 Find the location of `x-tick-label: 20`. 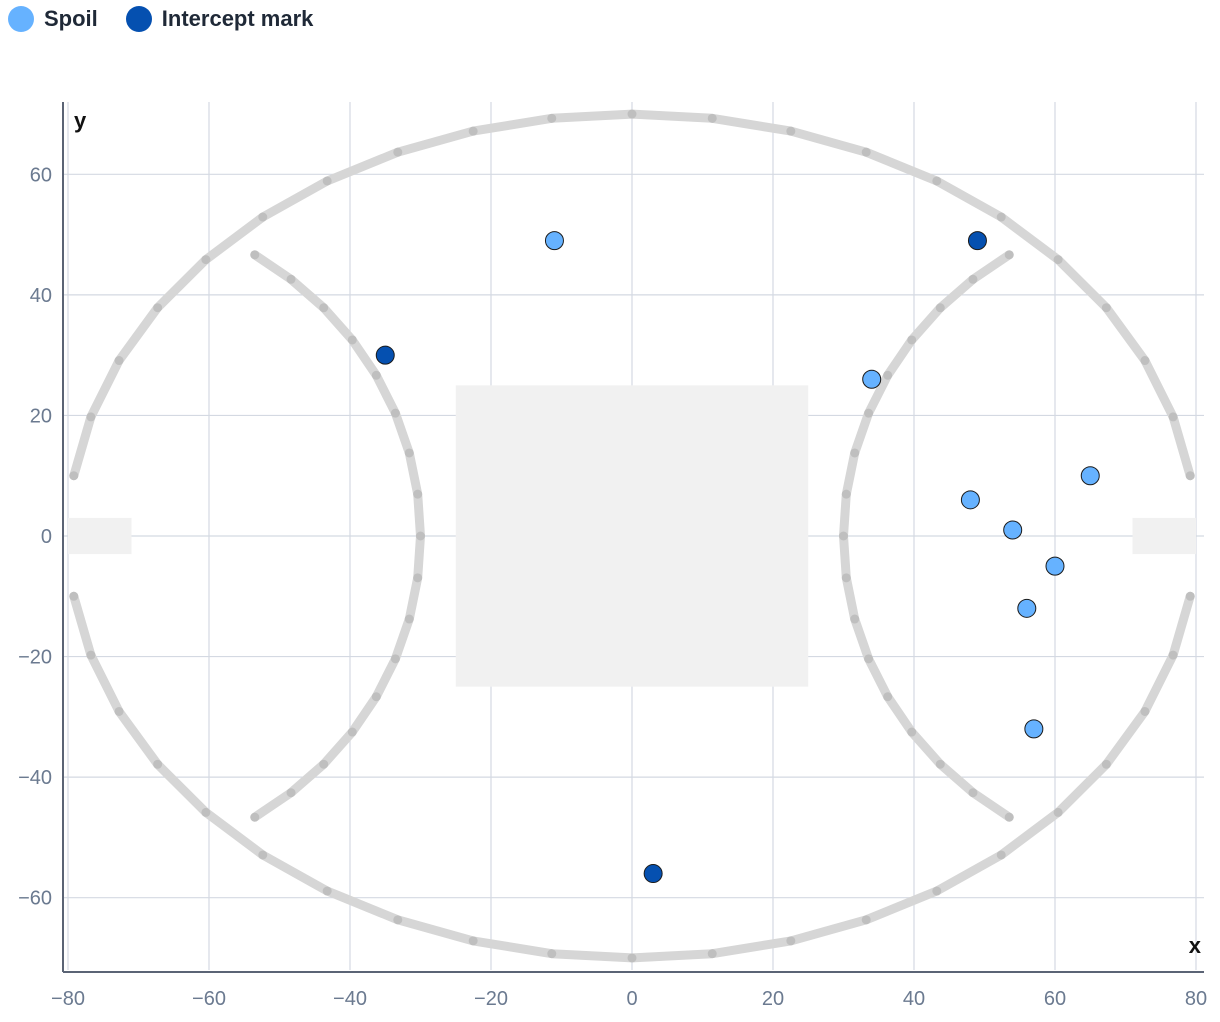

x-tick-label: 20 is located at coordinates (773, 999).